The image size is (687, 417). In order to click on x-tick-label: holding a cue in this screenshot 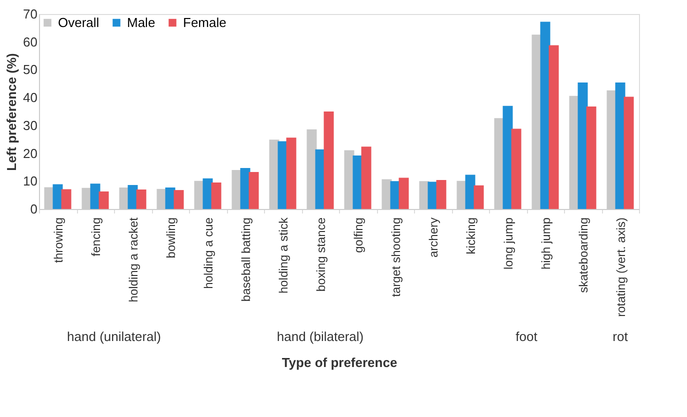, I will do `click(208, 253)`.